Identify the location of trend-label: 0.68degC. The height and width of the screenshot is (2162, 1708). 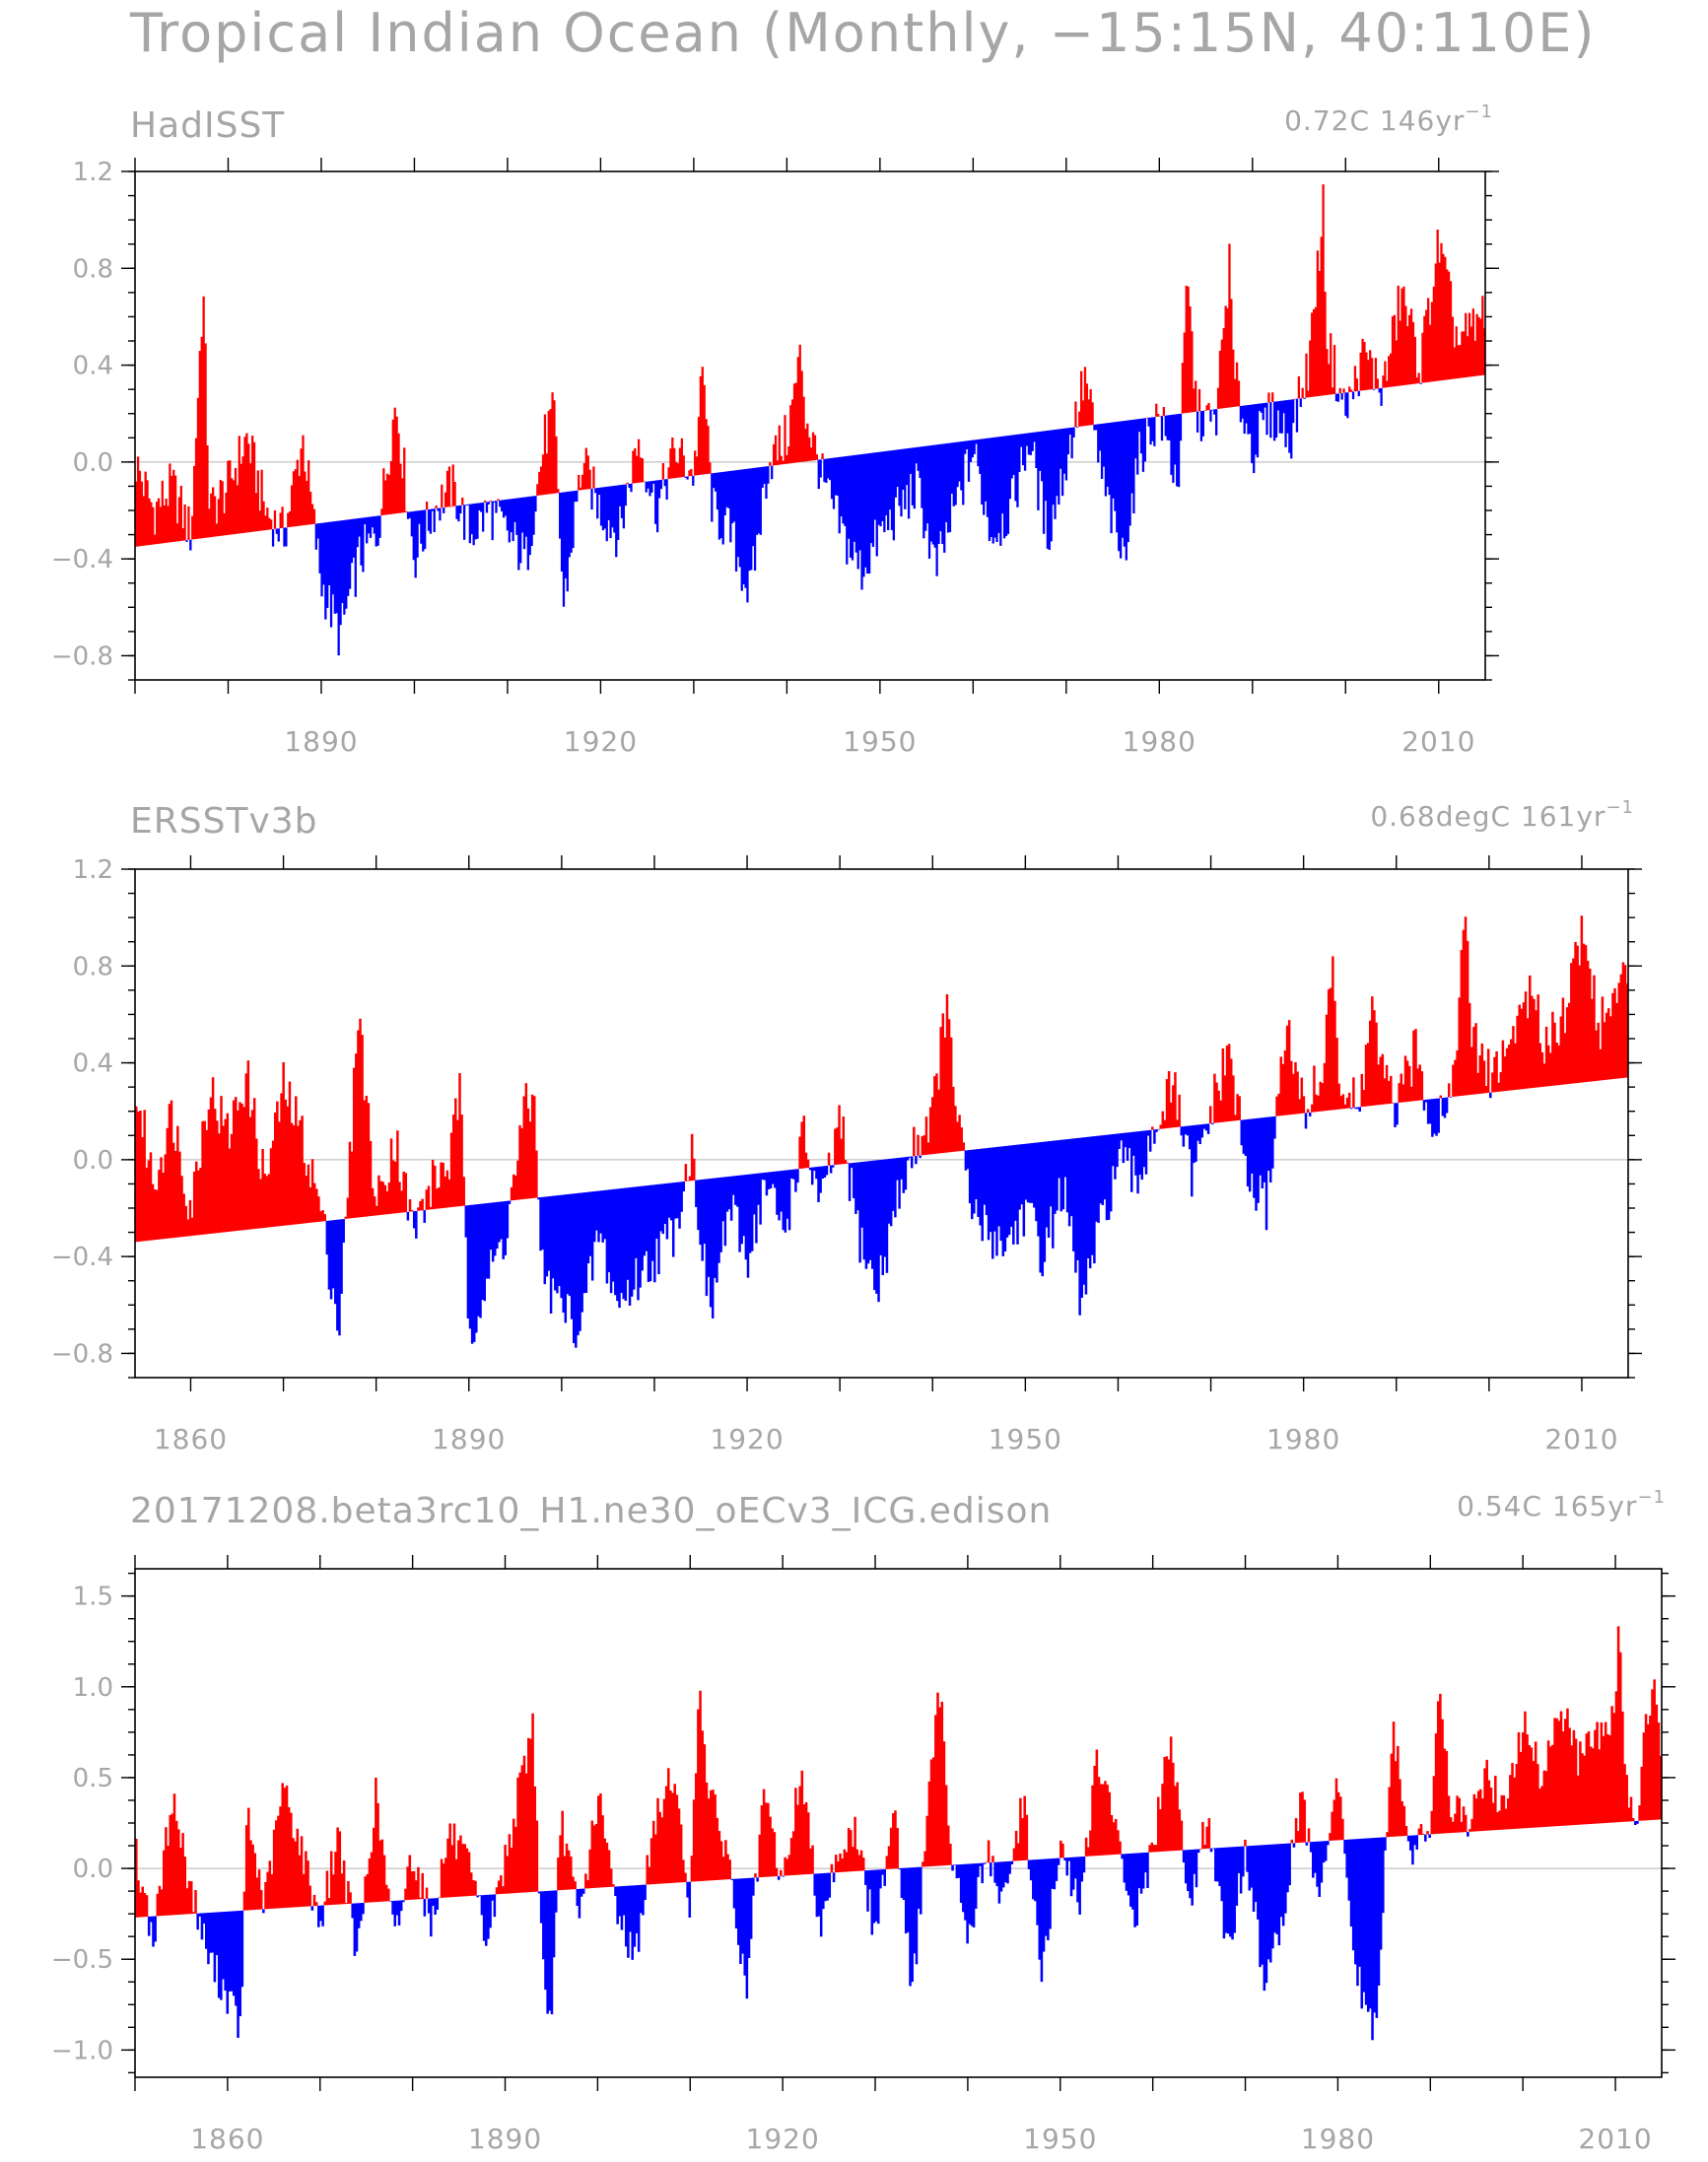
(1440, 817).